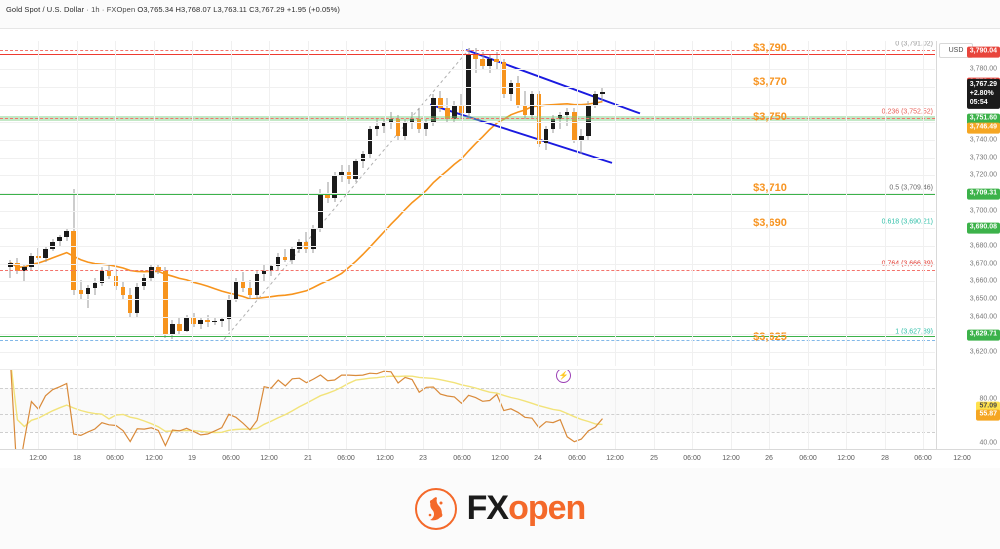 The height and width of the screenshot is (549, 1000). I want to click on price-tag-change: +2.80%, so click(981, 93).